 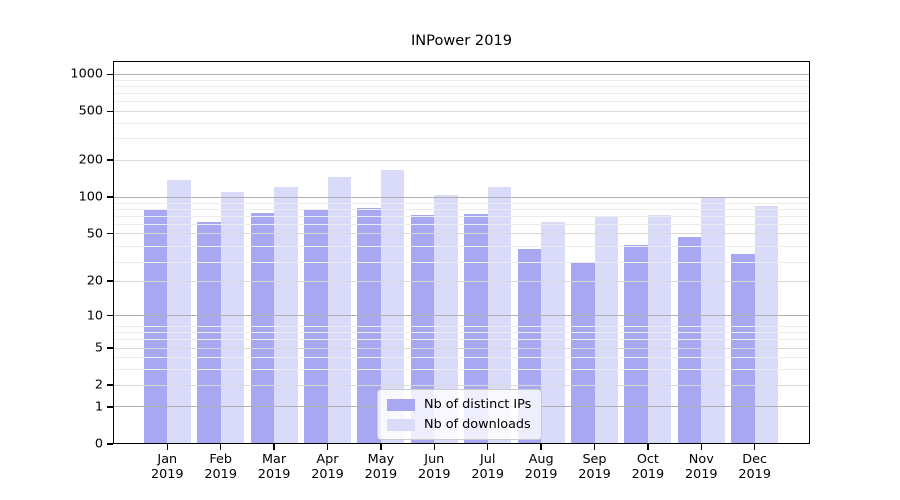 I want to click on x-tick-label: Nov 2019, so click(x=701, y=467).